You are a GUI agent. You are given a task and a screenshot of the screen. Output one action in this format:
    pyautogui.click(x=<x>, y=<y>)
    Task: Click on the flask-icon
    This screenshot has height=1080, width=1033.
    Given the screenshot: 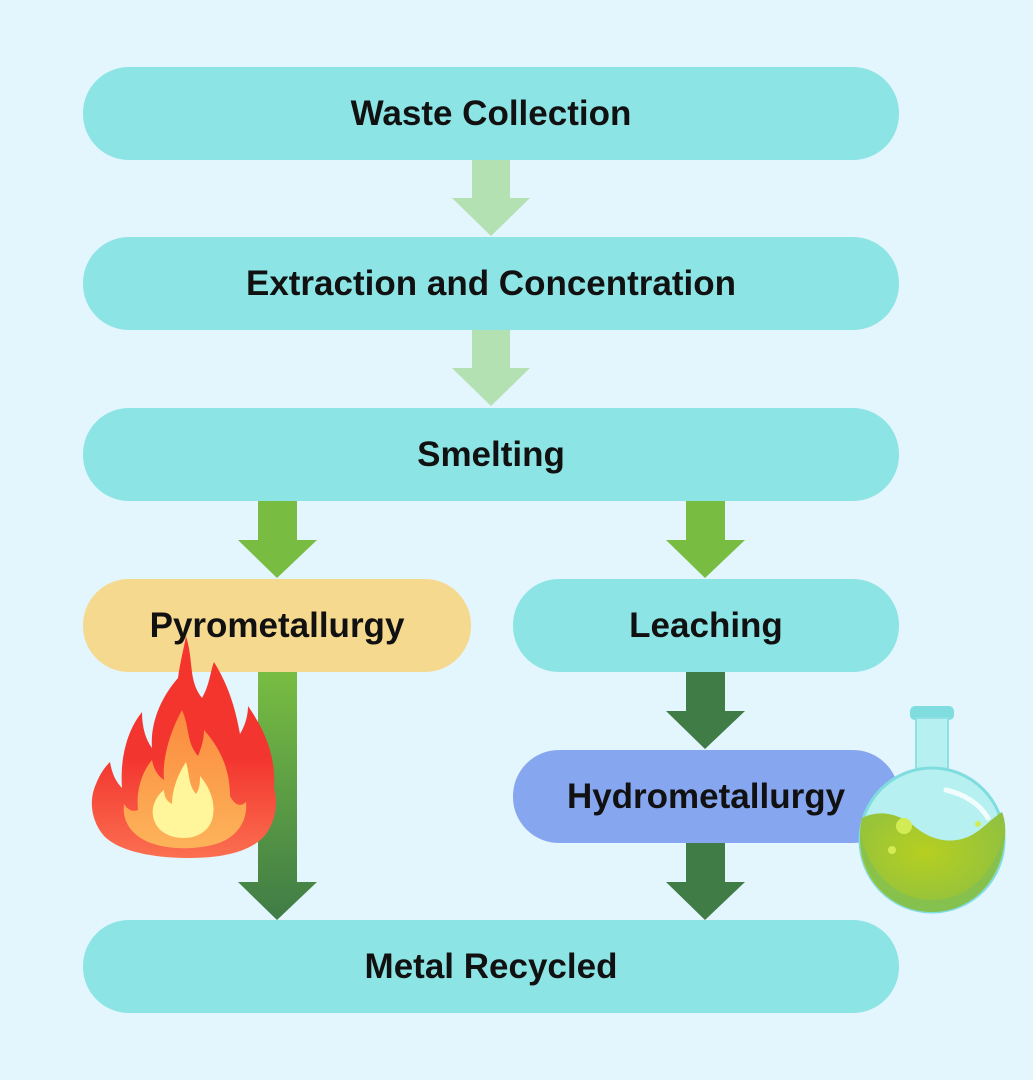 What is the action you would take?
    pyautogui.click(x=932, y=810)
    